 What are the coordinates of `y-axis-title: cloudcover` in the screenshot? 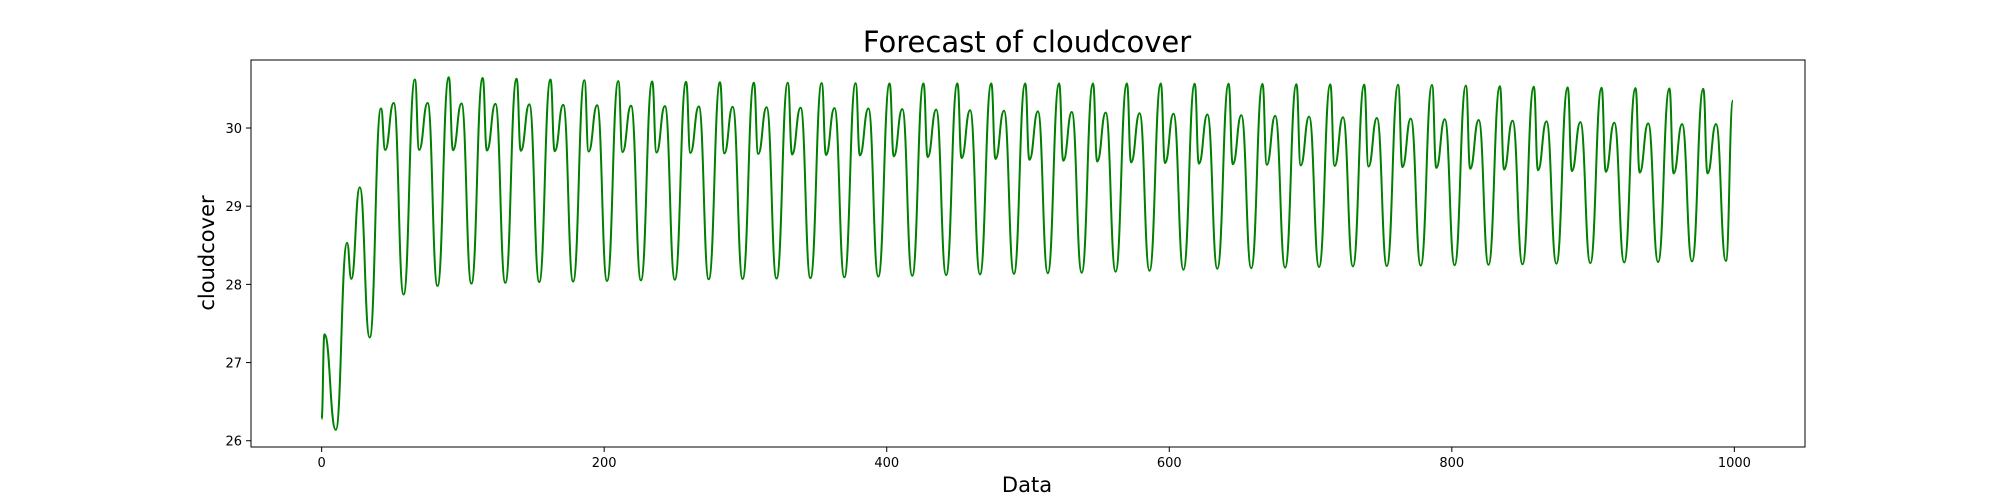 It's located at (207, 253).